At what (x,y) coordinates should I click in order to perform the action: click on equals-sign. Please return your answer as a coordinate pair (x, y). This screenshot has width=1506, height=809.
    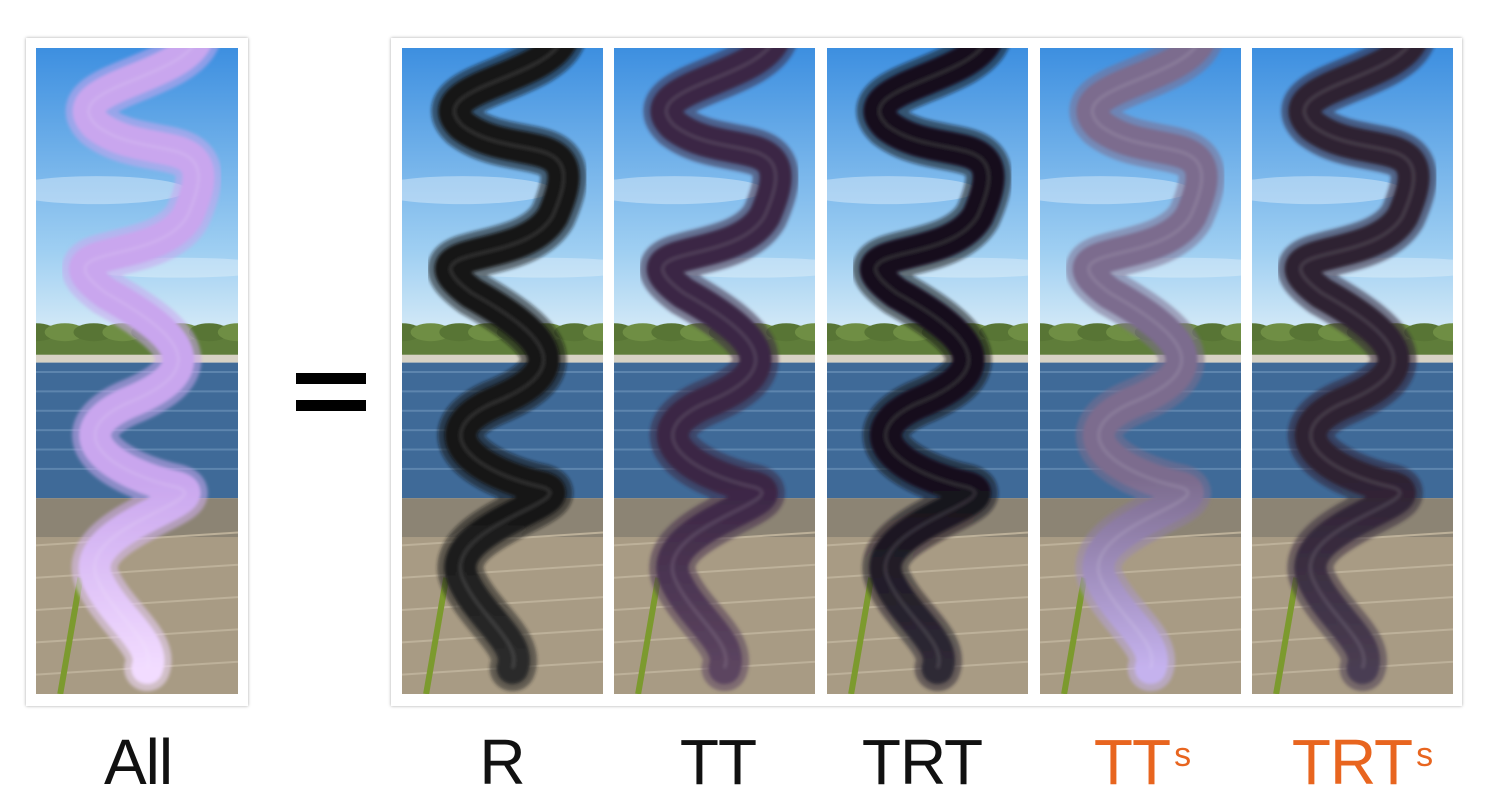
    Looking at the image, I should click on (331, 392).